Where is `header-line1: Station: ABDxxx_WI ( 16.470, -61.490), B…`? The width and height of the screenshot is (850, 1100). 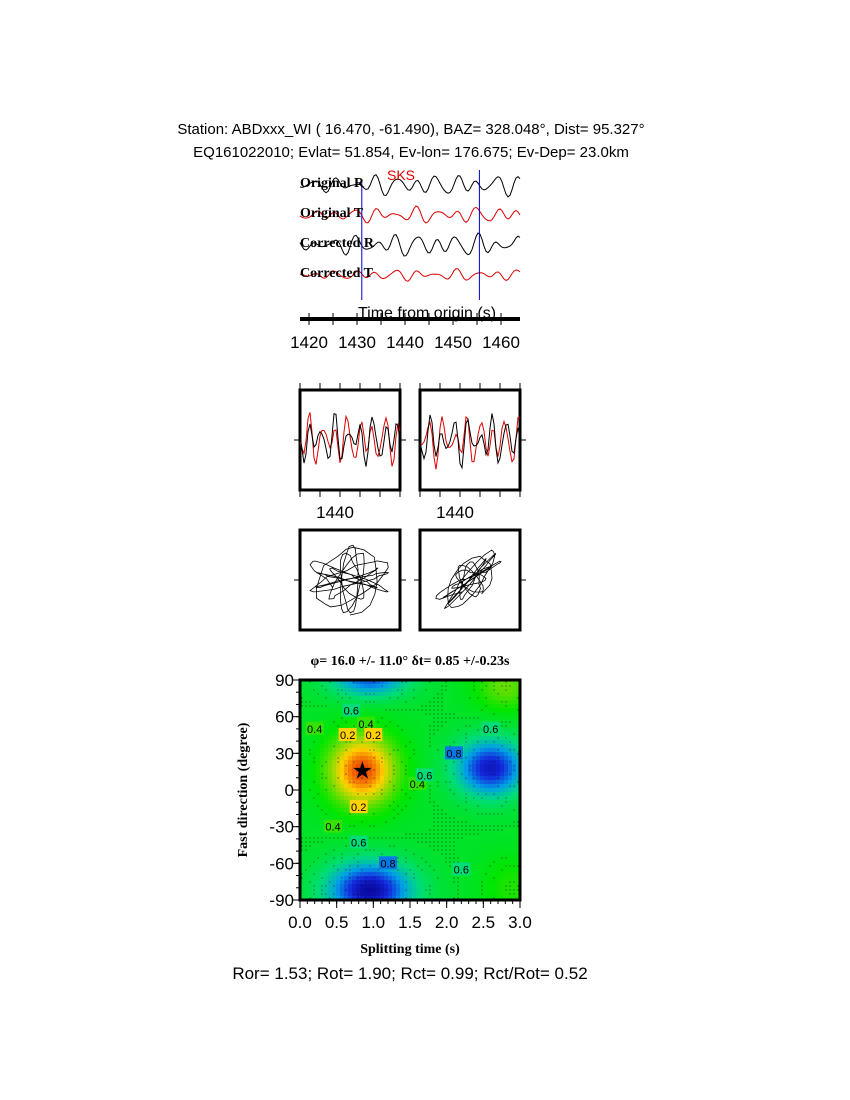
header-line1: Station: ABDxxx_WI ( 16.470, -61.490), B… is located at coordinates (410, 129).